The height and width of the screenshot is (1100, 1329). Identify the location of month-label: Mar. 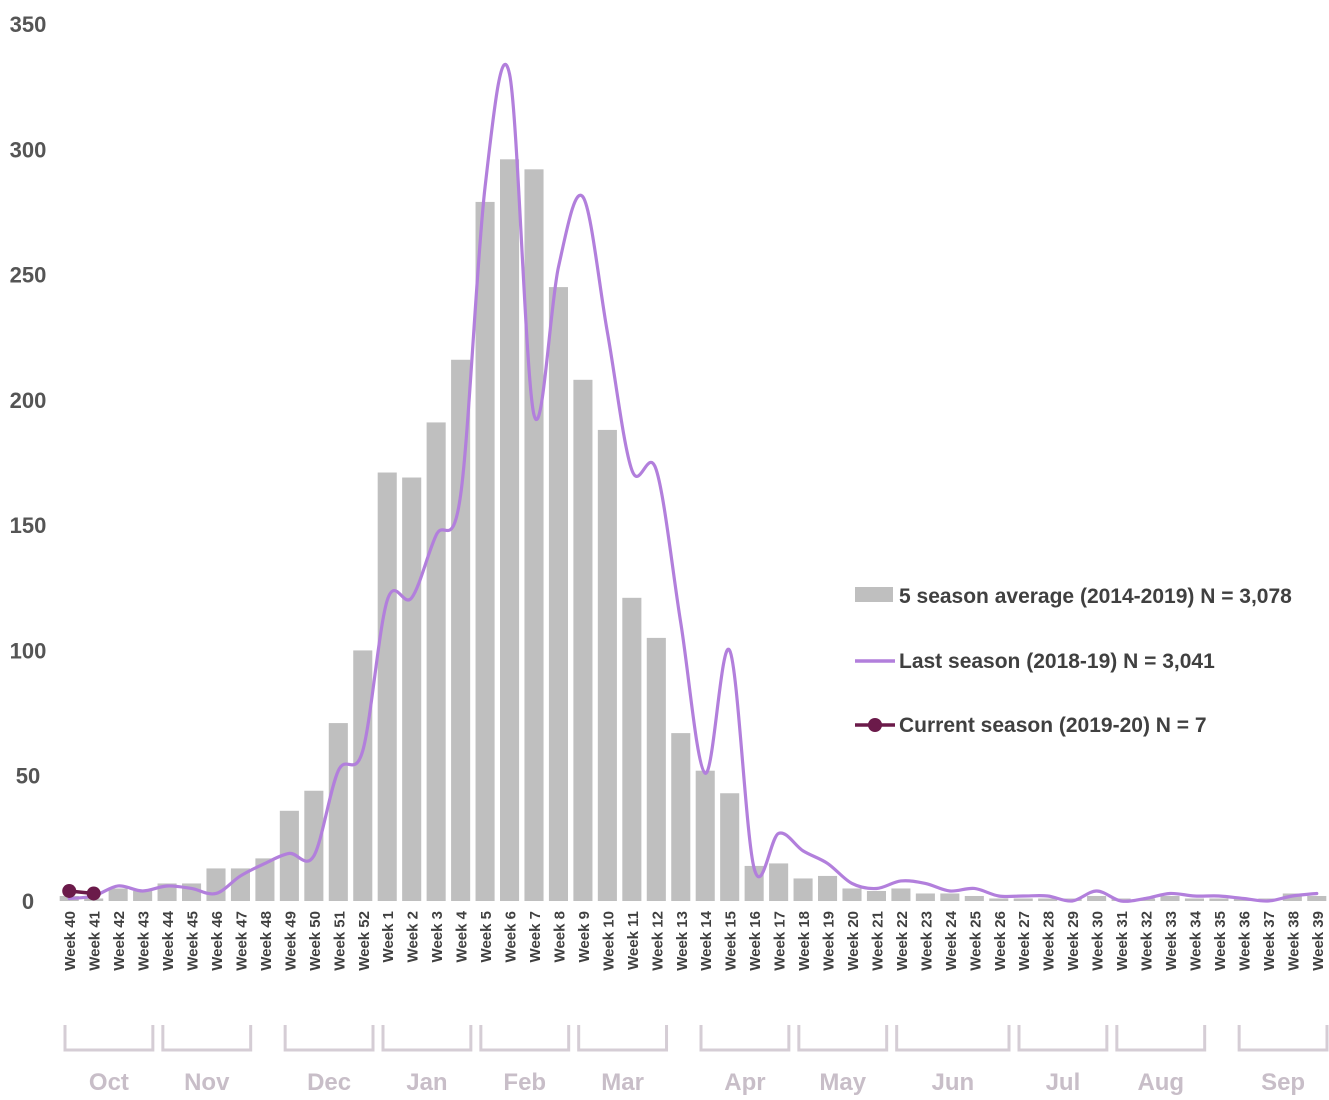
(622, 1082).